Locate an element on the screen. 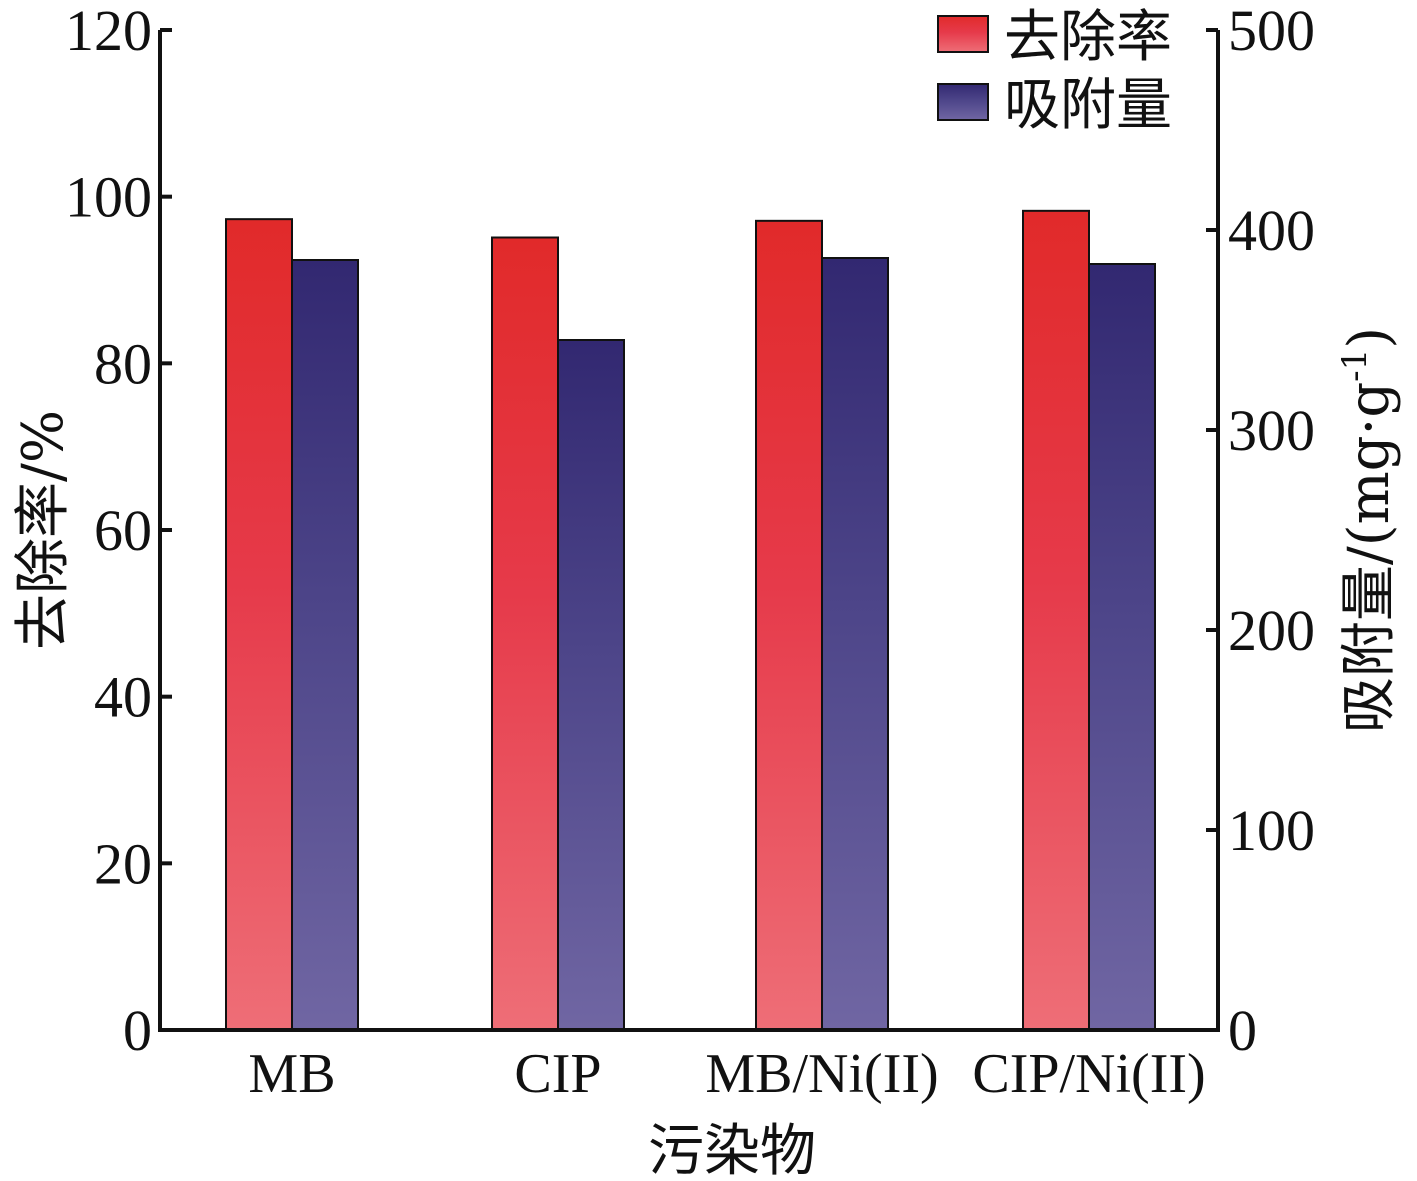  left-tick-label: 20 is located at coordinates (123, 863).